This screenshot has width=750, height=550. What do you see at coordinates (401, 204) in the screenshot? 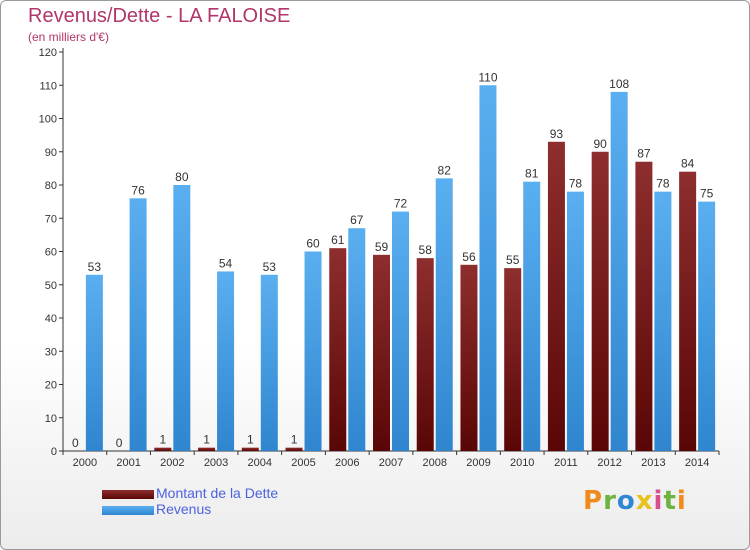
I see `data-label-revenus: 72` at bounding box center [401, 204].